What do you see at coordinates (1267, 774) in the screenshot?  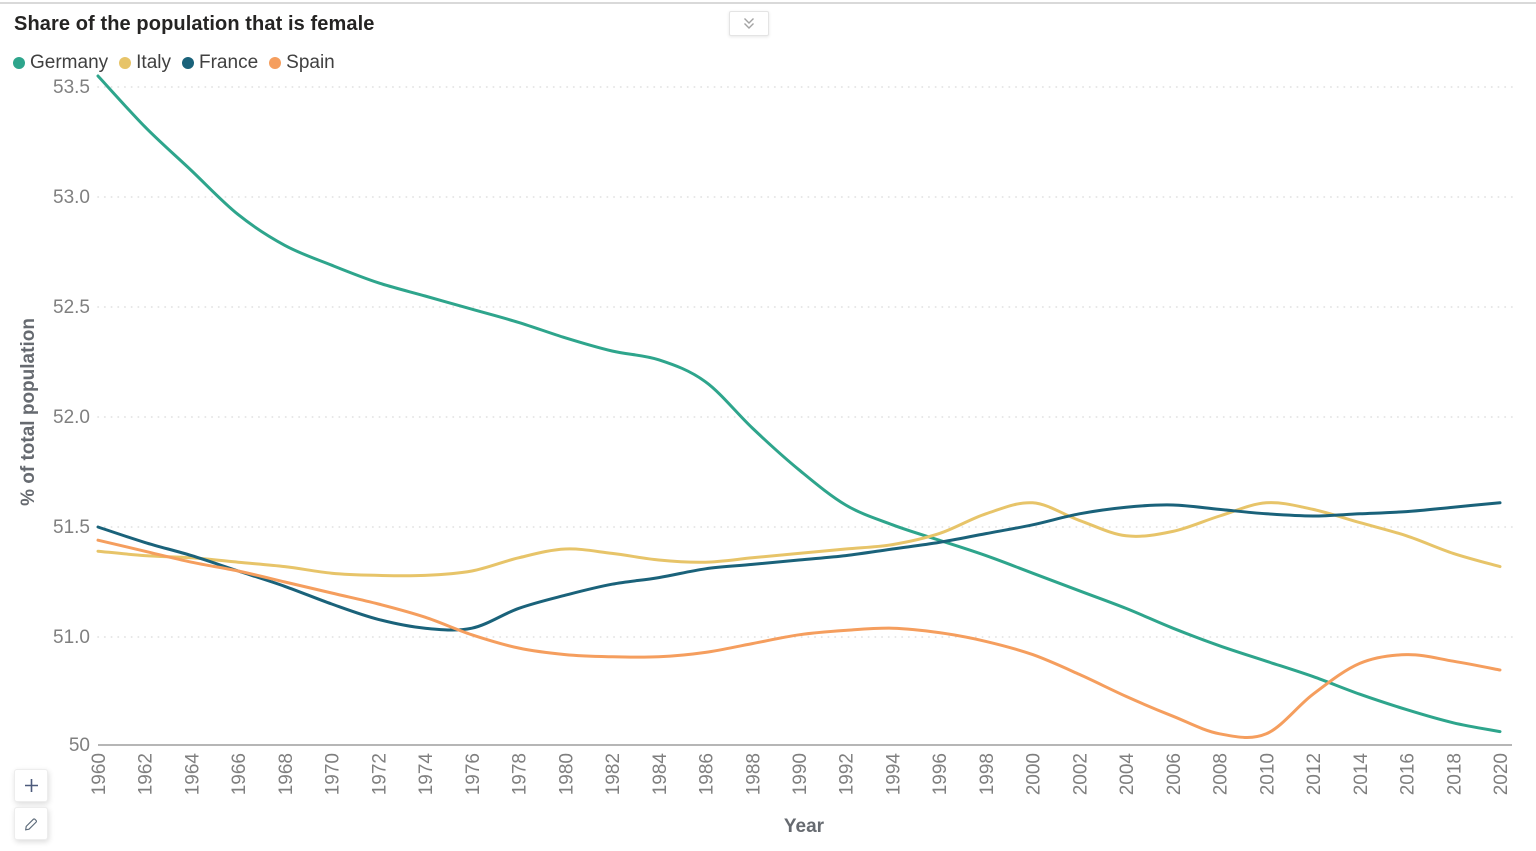 I see `x-tick-label: 2010` at bounding box center [1267, 774].